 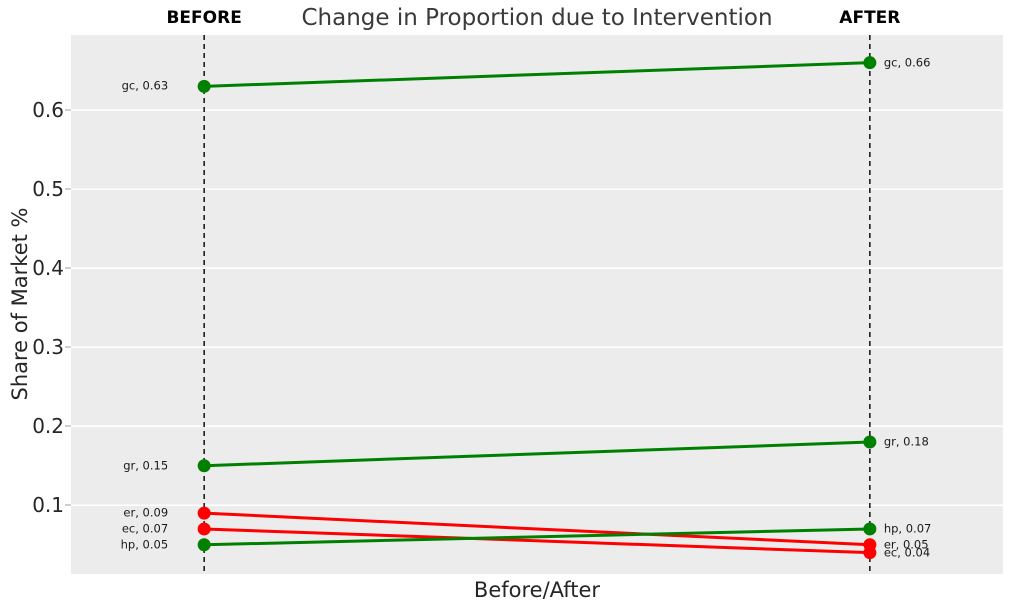 I want to click on annotation-hp-before: hp, 0.05, so click(x=144, y=544).